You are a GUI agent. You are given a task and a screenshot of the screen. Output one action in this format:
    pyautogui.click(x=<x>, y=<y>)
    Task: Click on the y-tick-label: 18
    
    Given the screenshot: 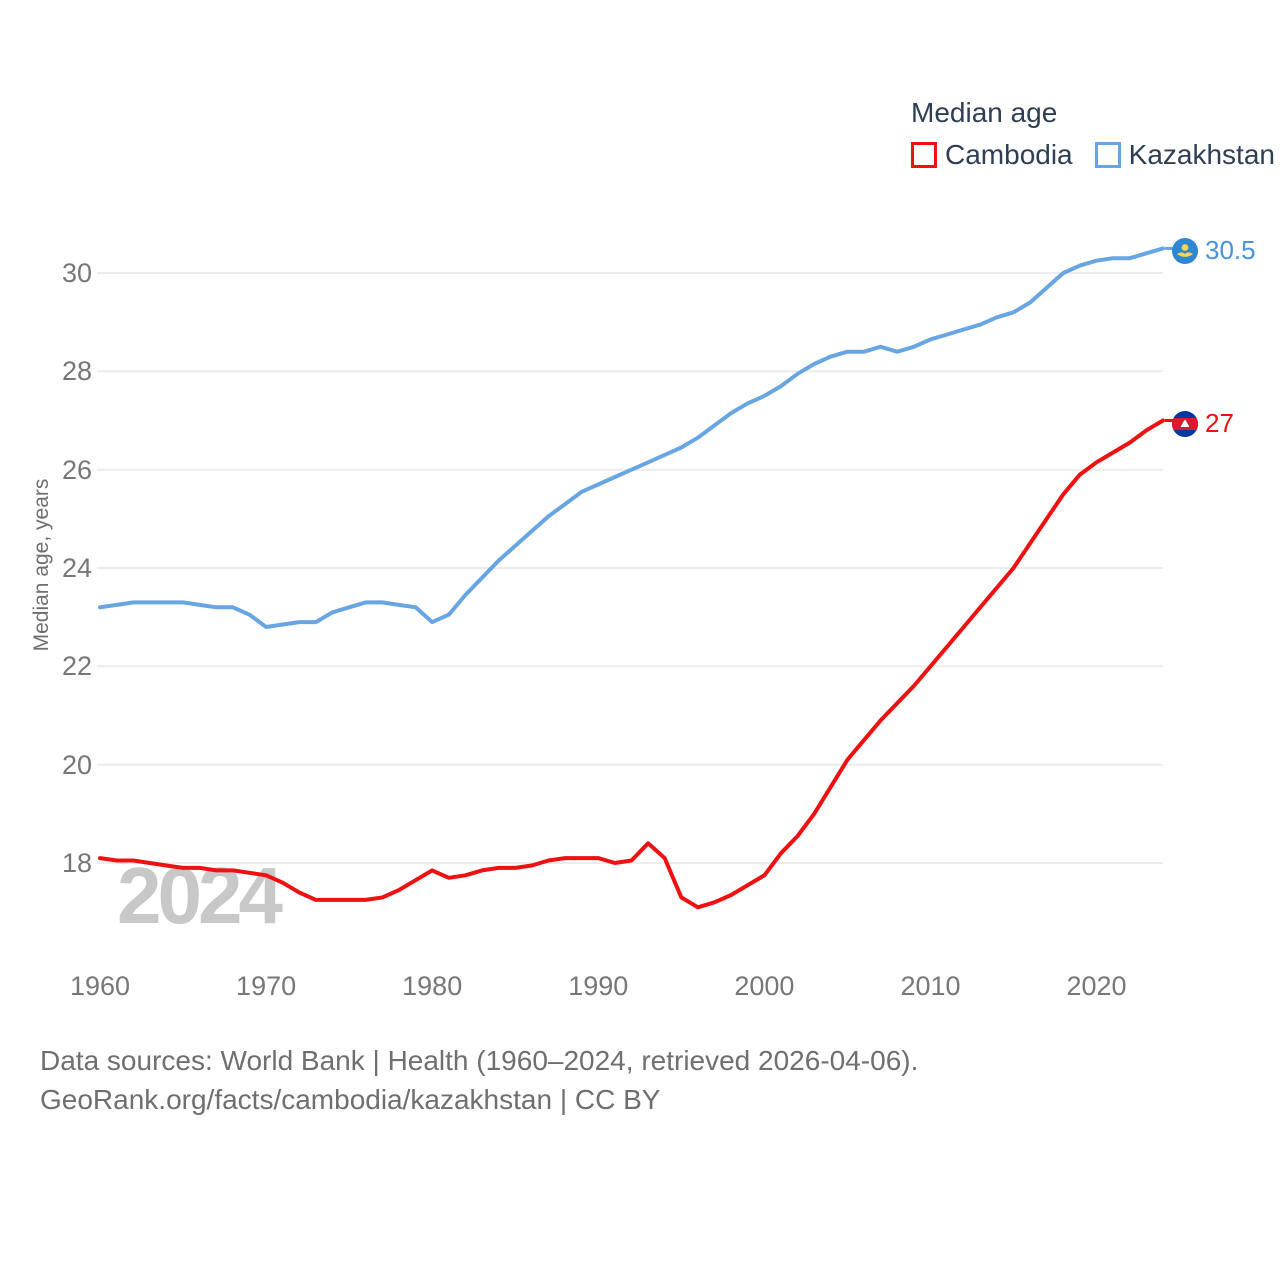 What is the action you would take?
    pyautogui.click(x=76, y=863)
    